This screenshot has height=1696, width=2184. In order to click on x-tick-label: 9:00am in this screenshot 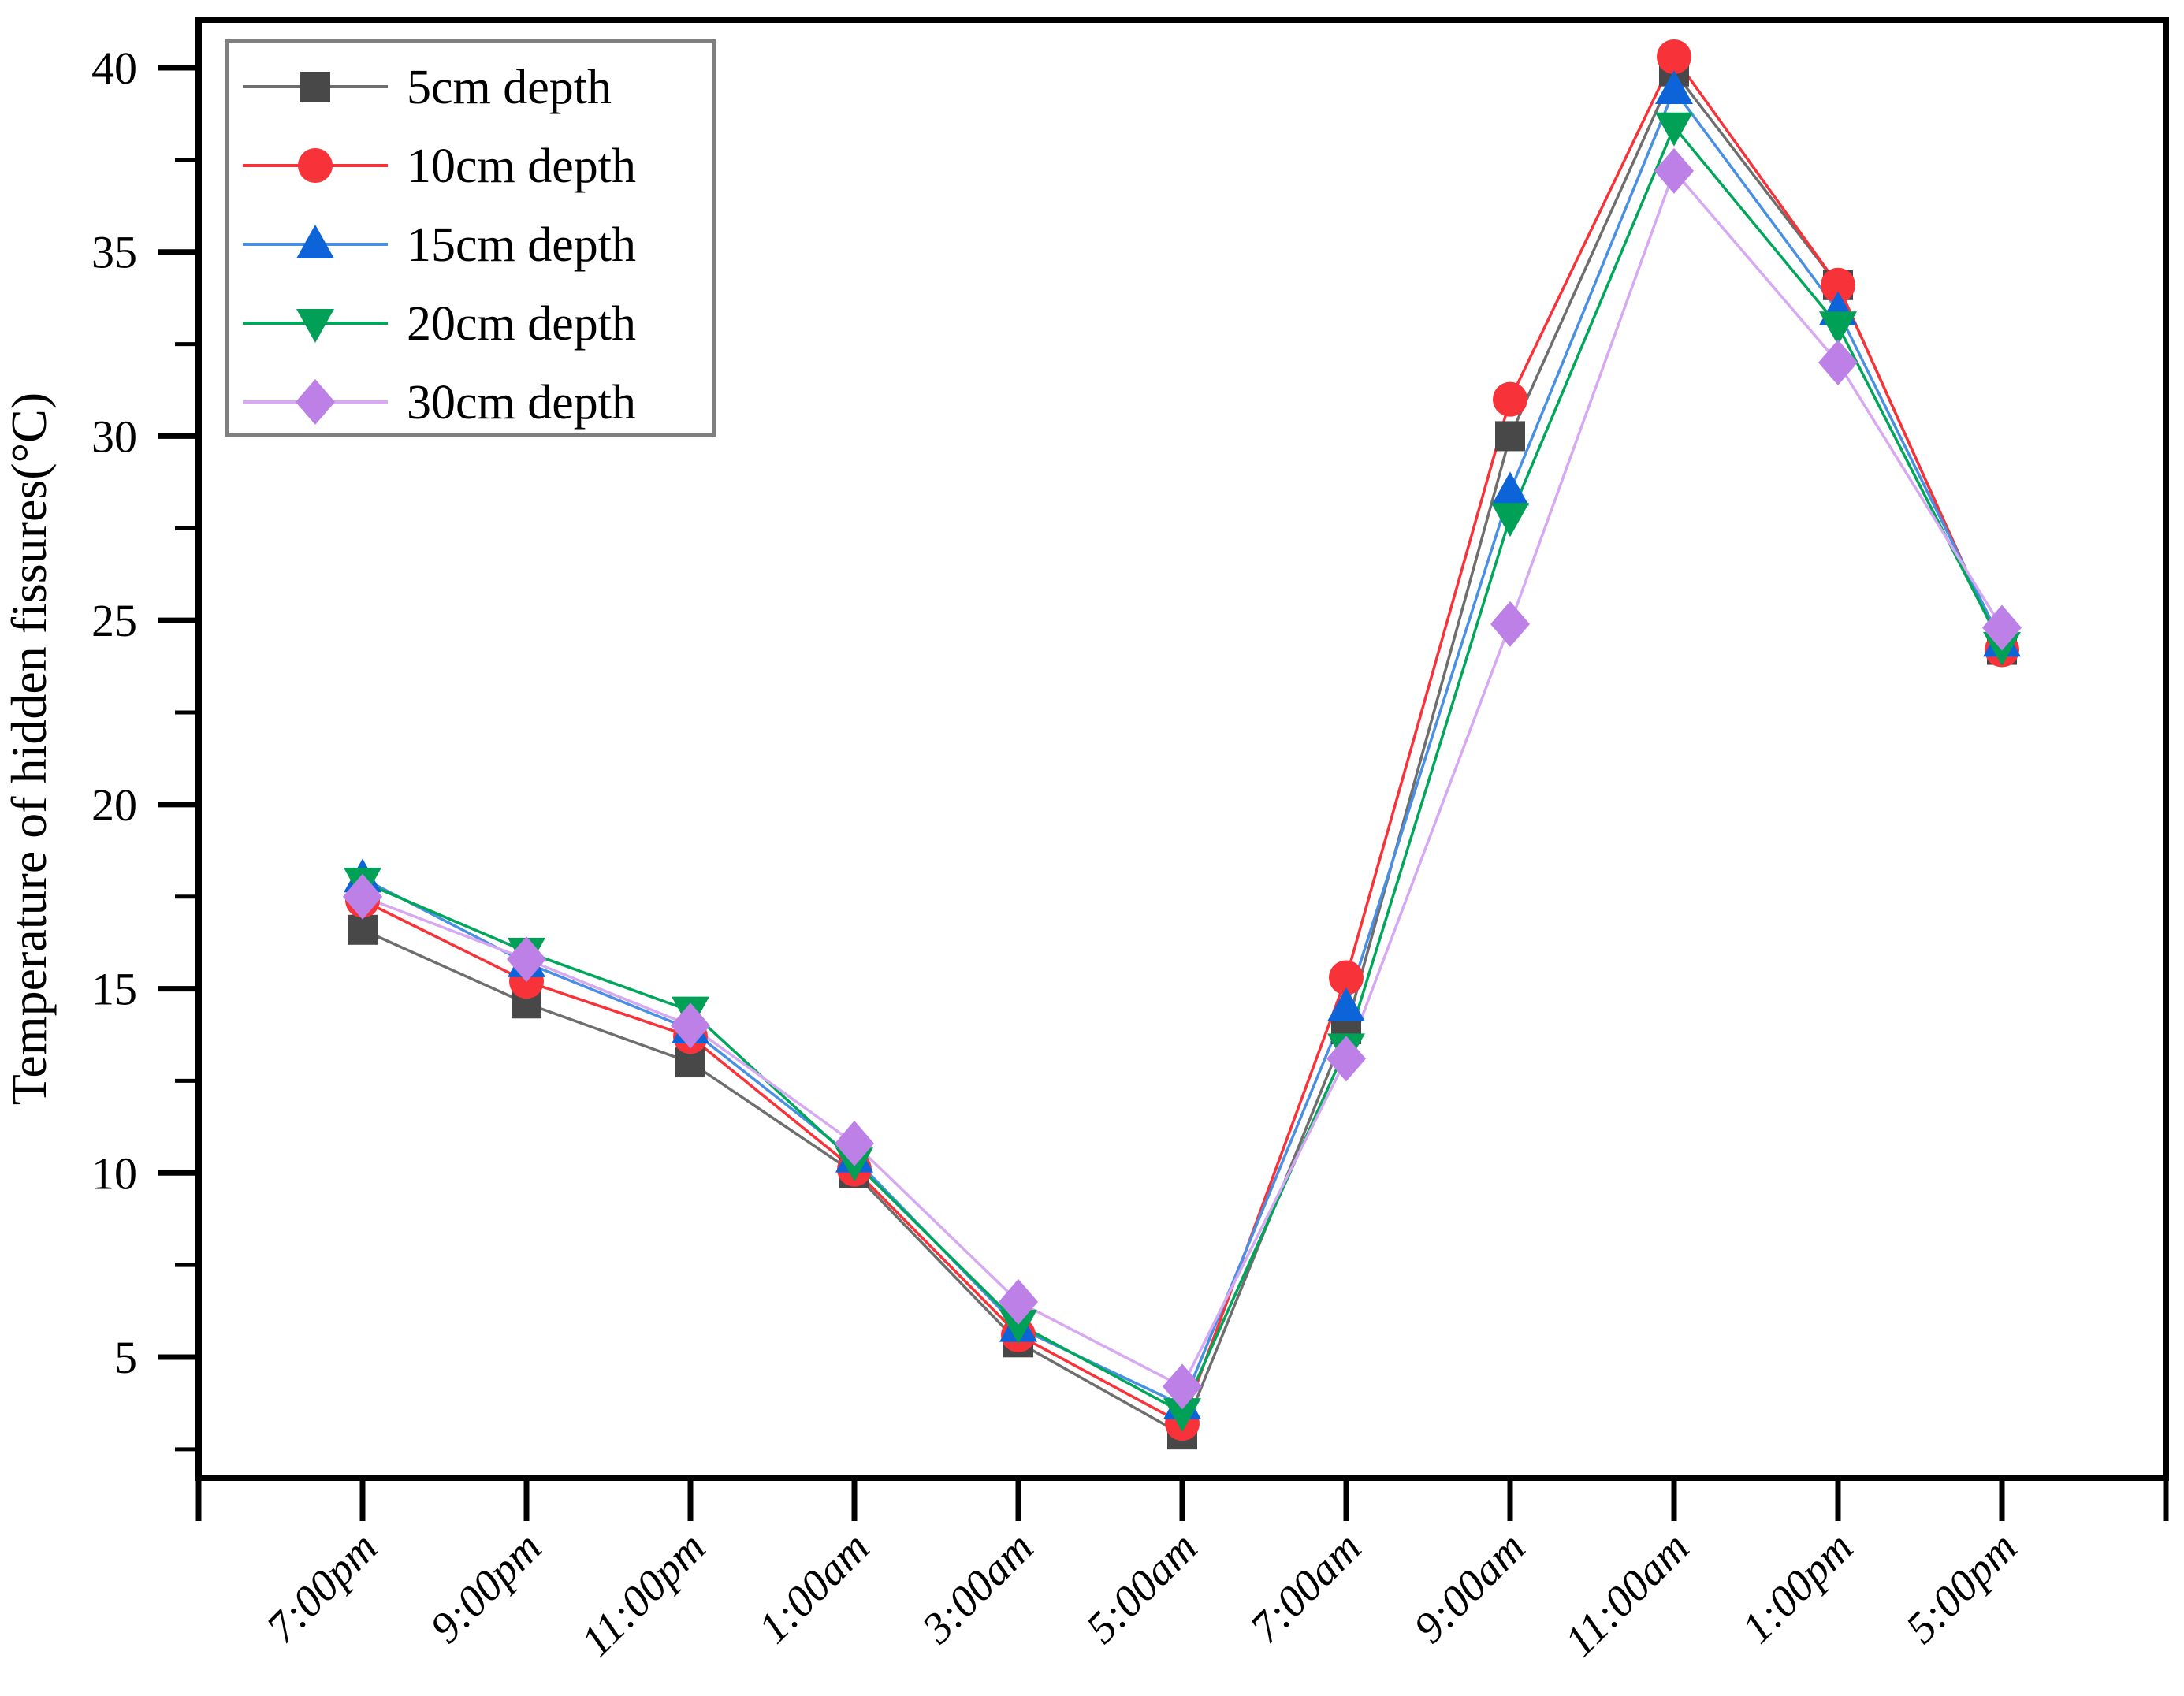, I will do `click(1470, 1588)`.